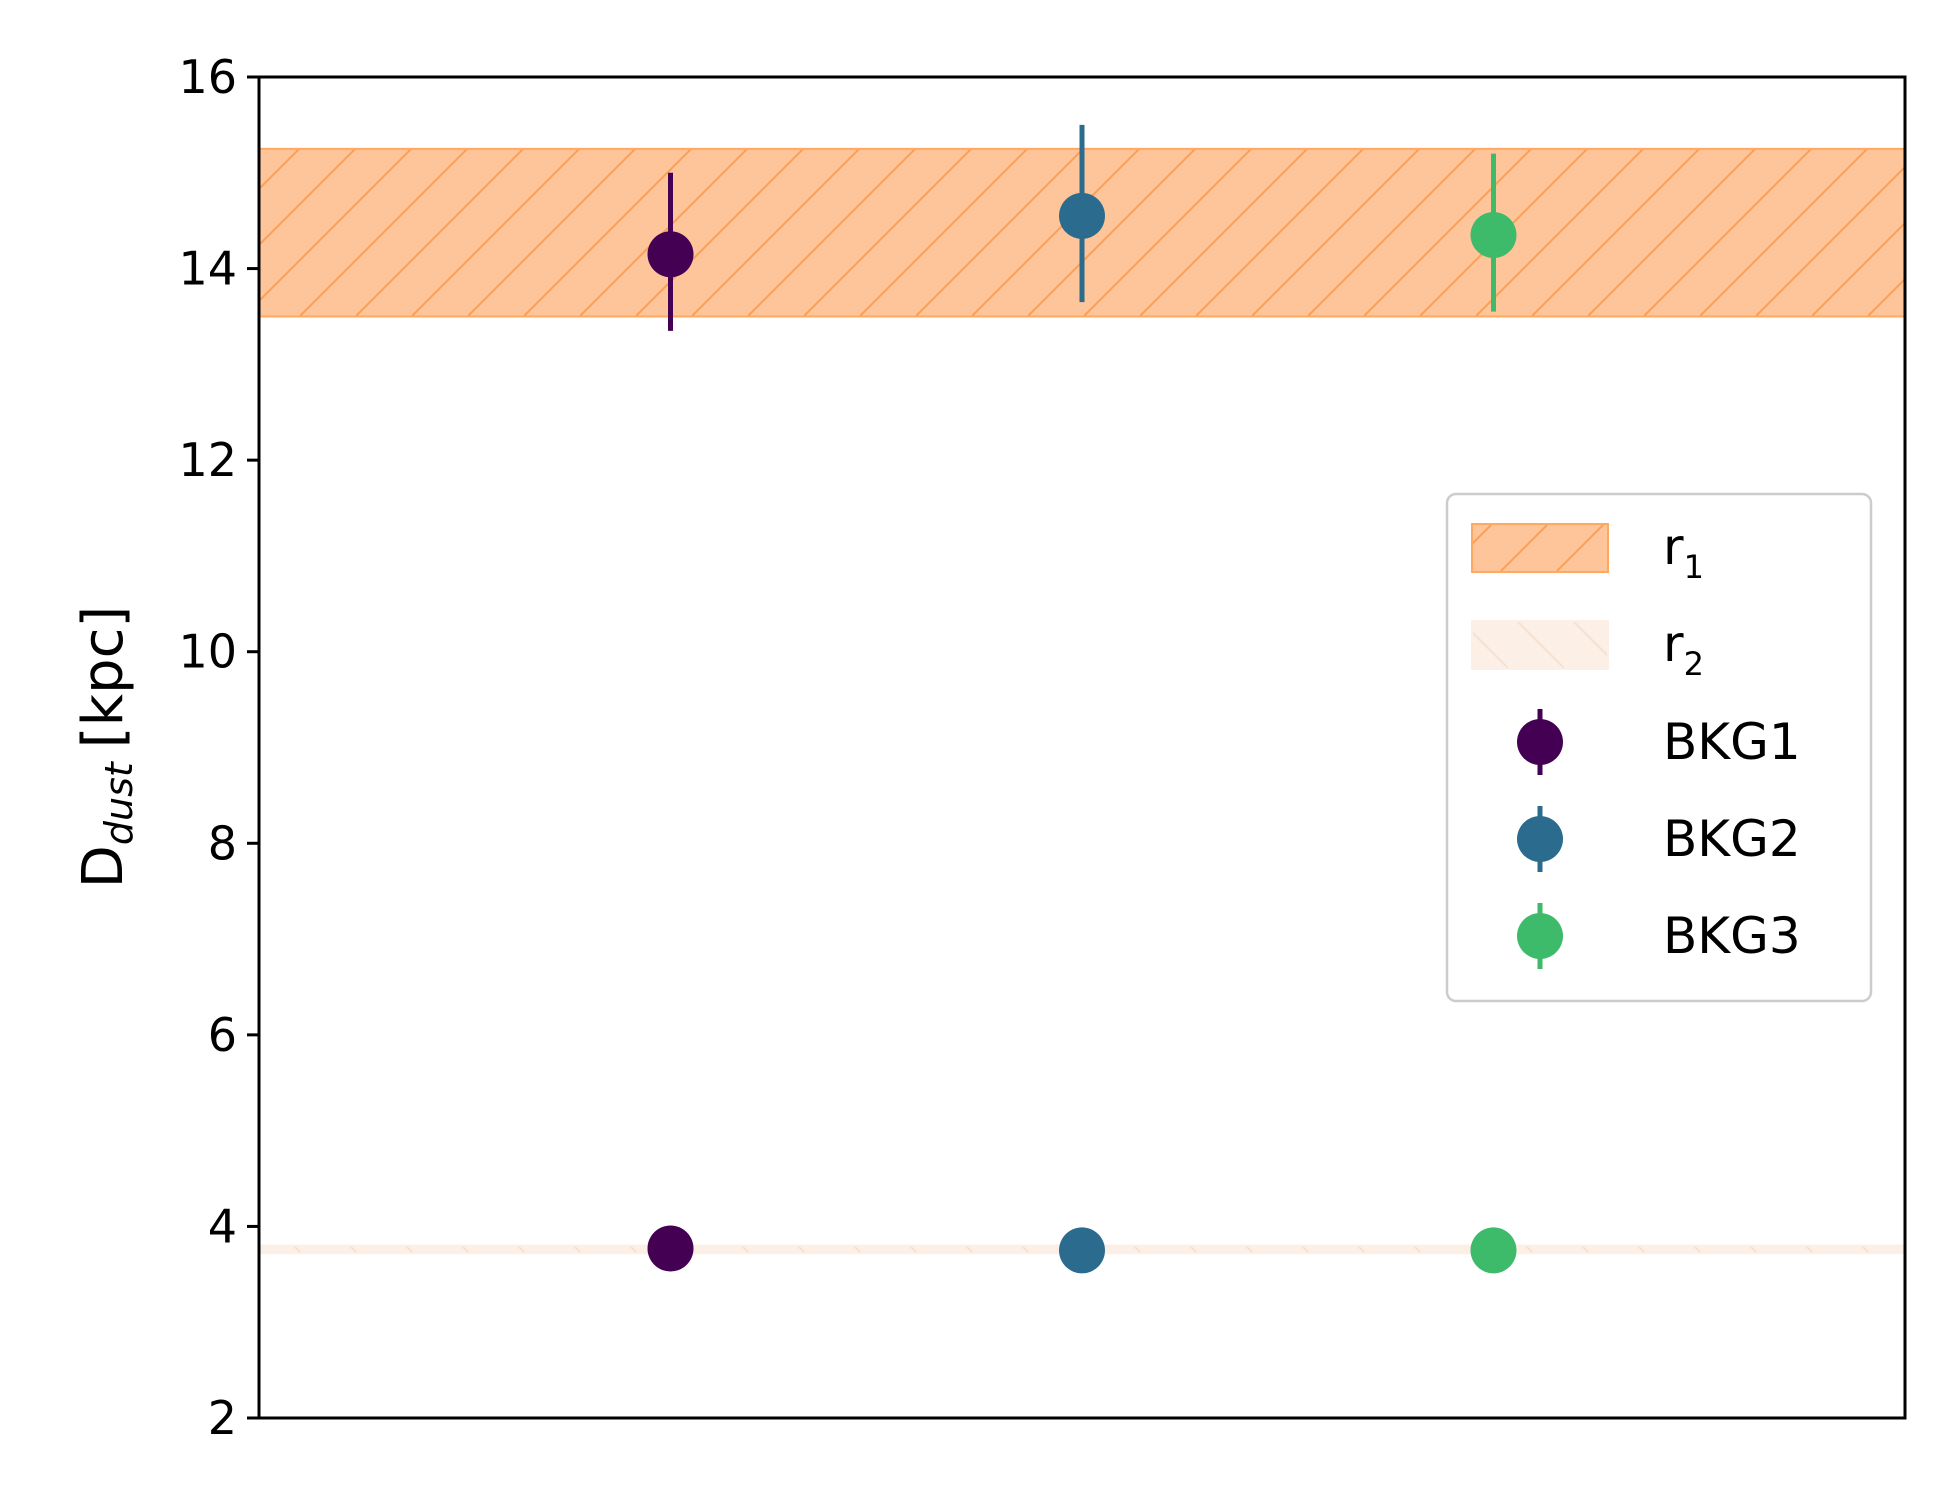 This screenshot has height=1500, width=1950. Describe the element at coordinates (207, 460) in the screenshot. I see `y-tick-label: 12` at that location.